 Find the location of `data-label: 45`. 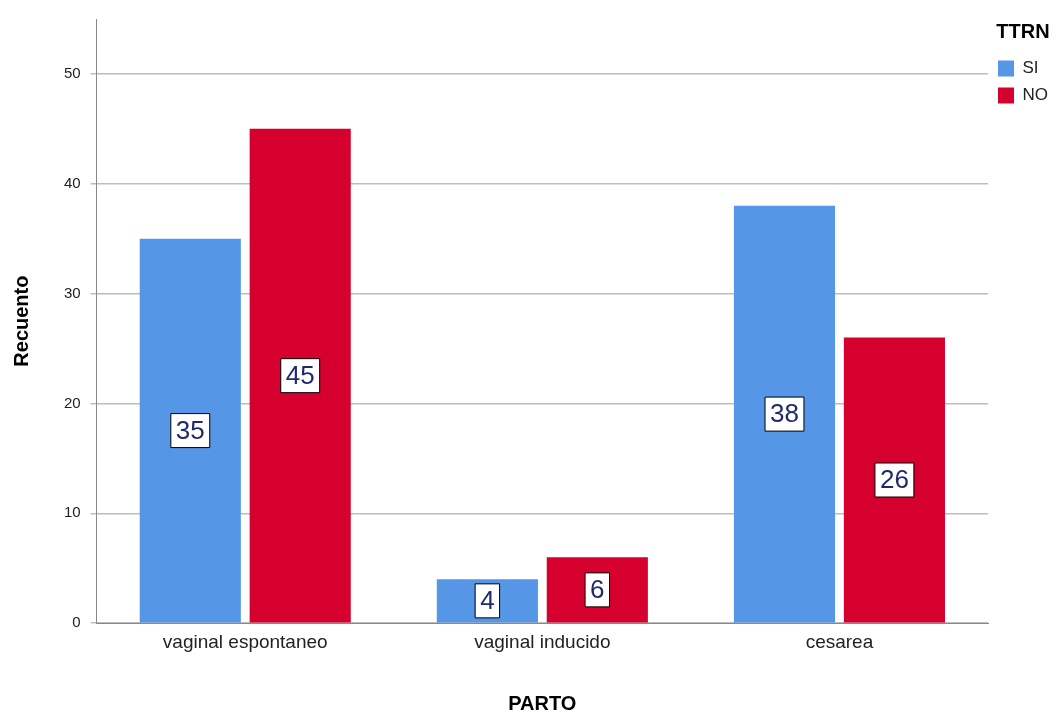

data-label: 45 is located at coordinates (300, 374).